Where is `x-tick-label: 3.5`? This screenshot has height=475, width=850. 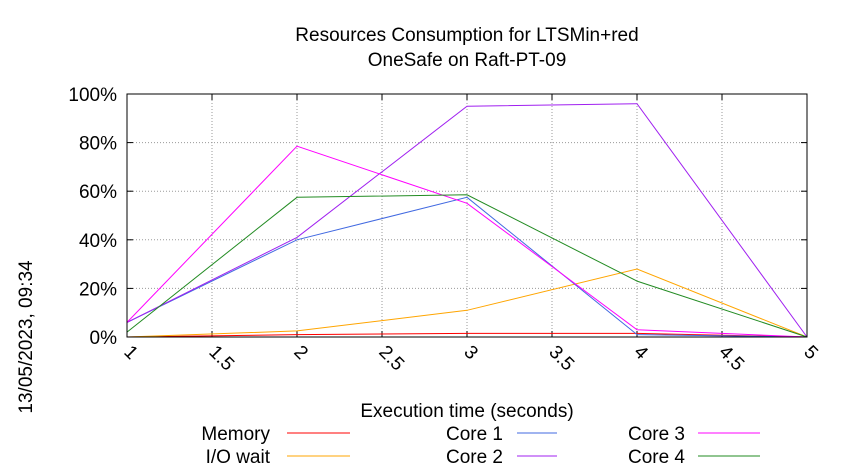 x-tick-label: 3.5 is located at coordinates (561, 359).